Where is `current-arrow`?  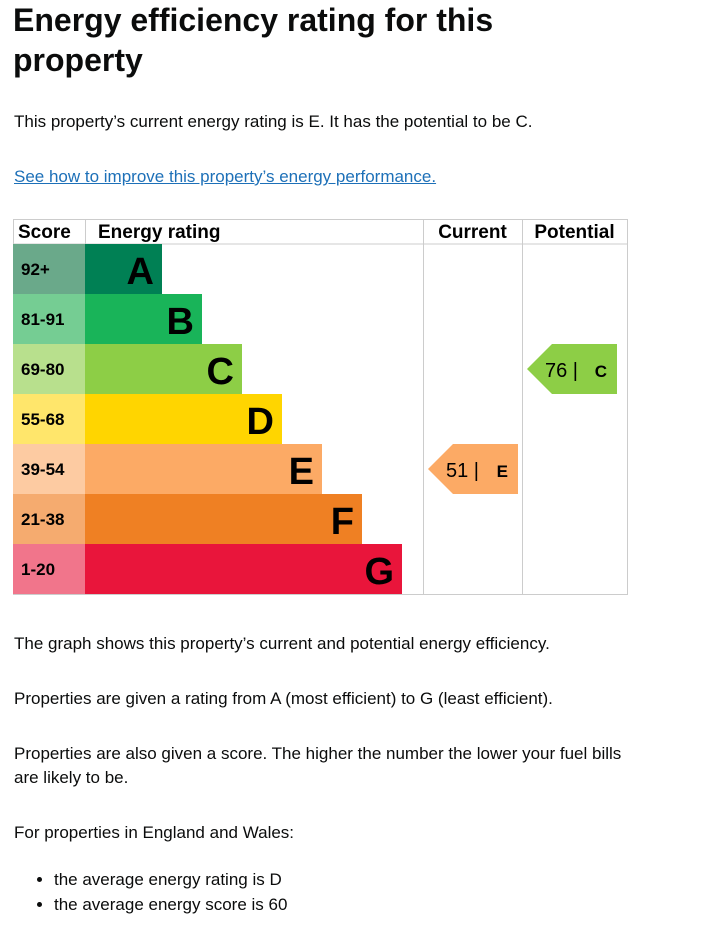
current-arrow is located at coordinates (473, 469).